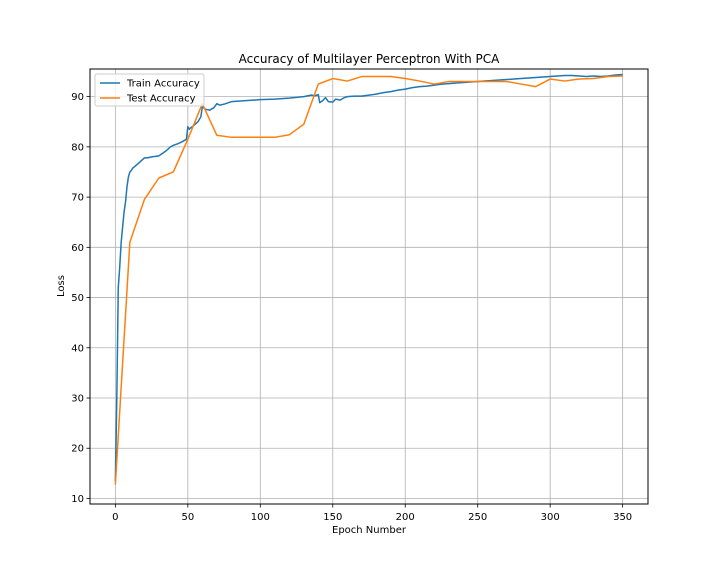  Describe the element at coordinates (115, 517) in the screenshot. I see `x-tick-label: 0` at that location.